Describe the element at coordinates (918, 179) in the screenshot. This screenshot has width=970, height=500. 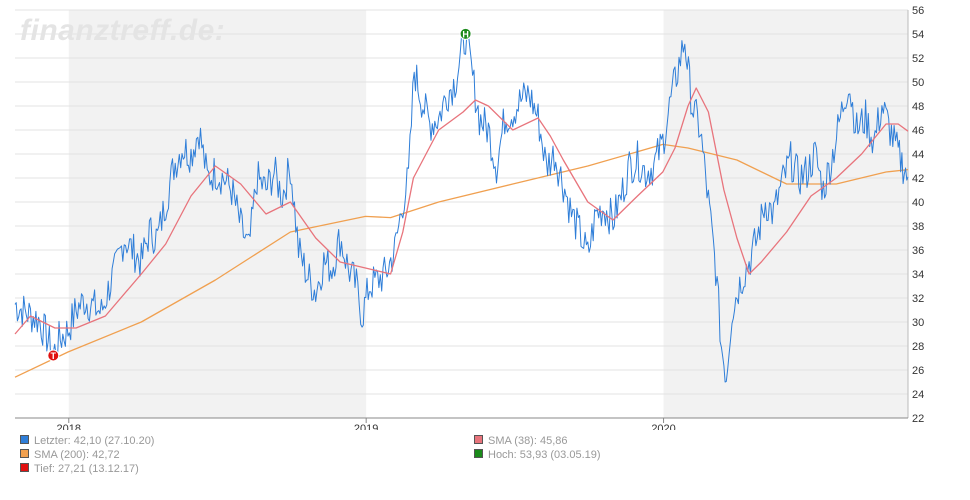
I see `y-tick-label-42: 42` at that location.